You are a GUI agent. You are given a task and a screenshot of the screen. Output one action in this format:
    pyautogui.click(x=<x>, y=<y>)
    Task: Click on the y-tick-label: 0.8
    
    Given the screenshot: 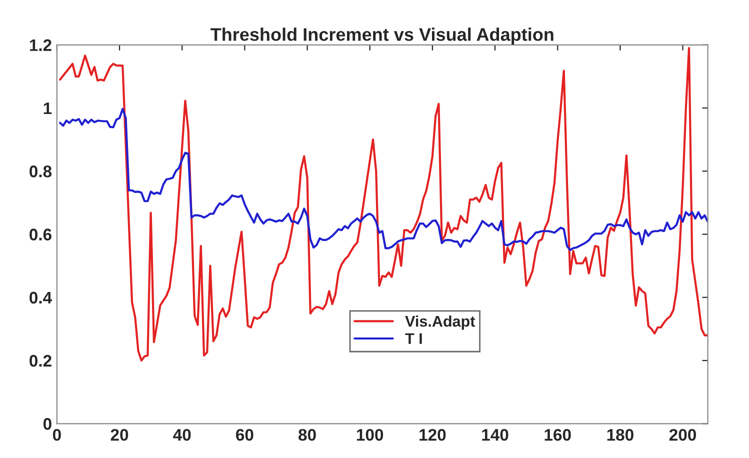 What is the action you would take?
    pyautogui.click(x=41, y=172)
    